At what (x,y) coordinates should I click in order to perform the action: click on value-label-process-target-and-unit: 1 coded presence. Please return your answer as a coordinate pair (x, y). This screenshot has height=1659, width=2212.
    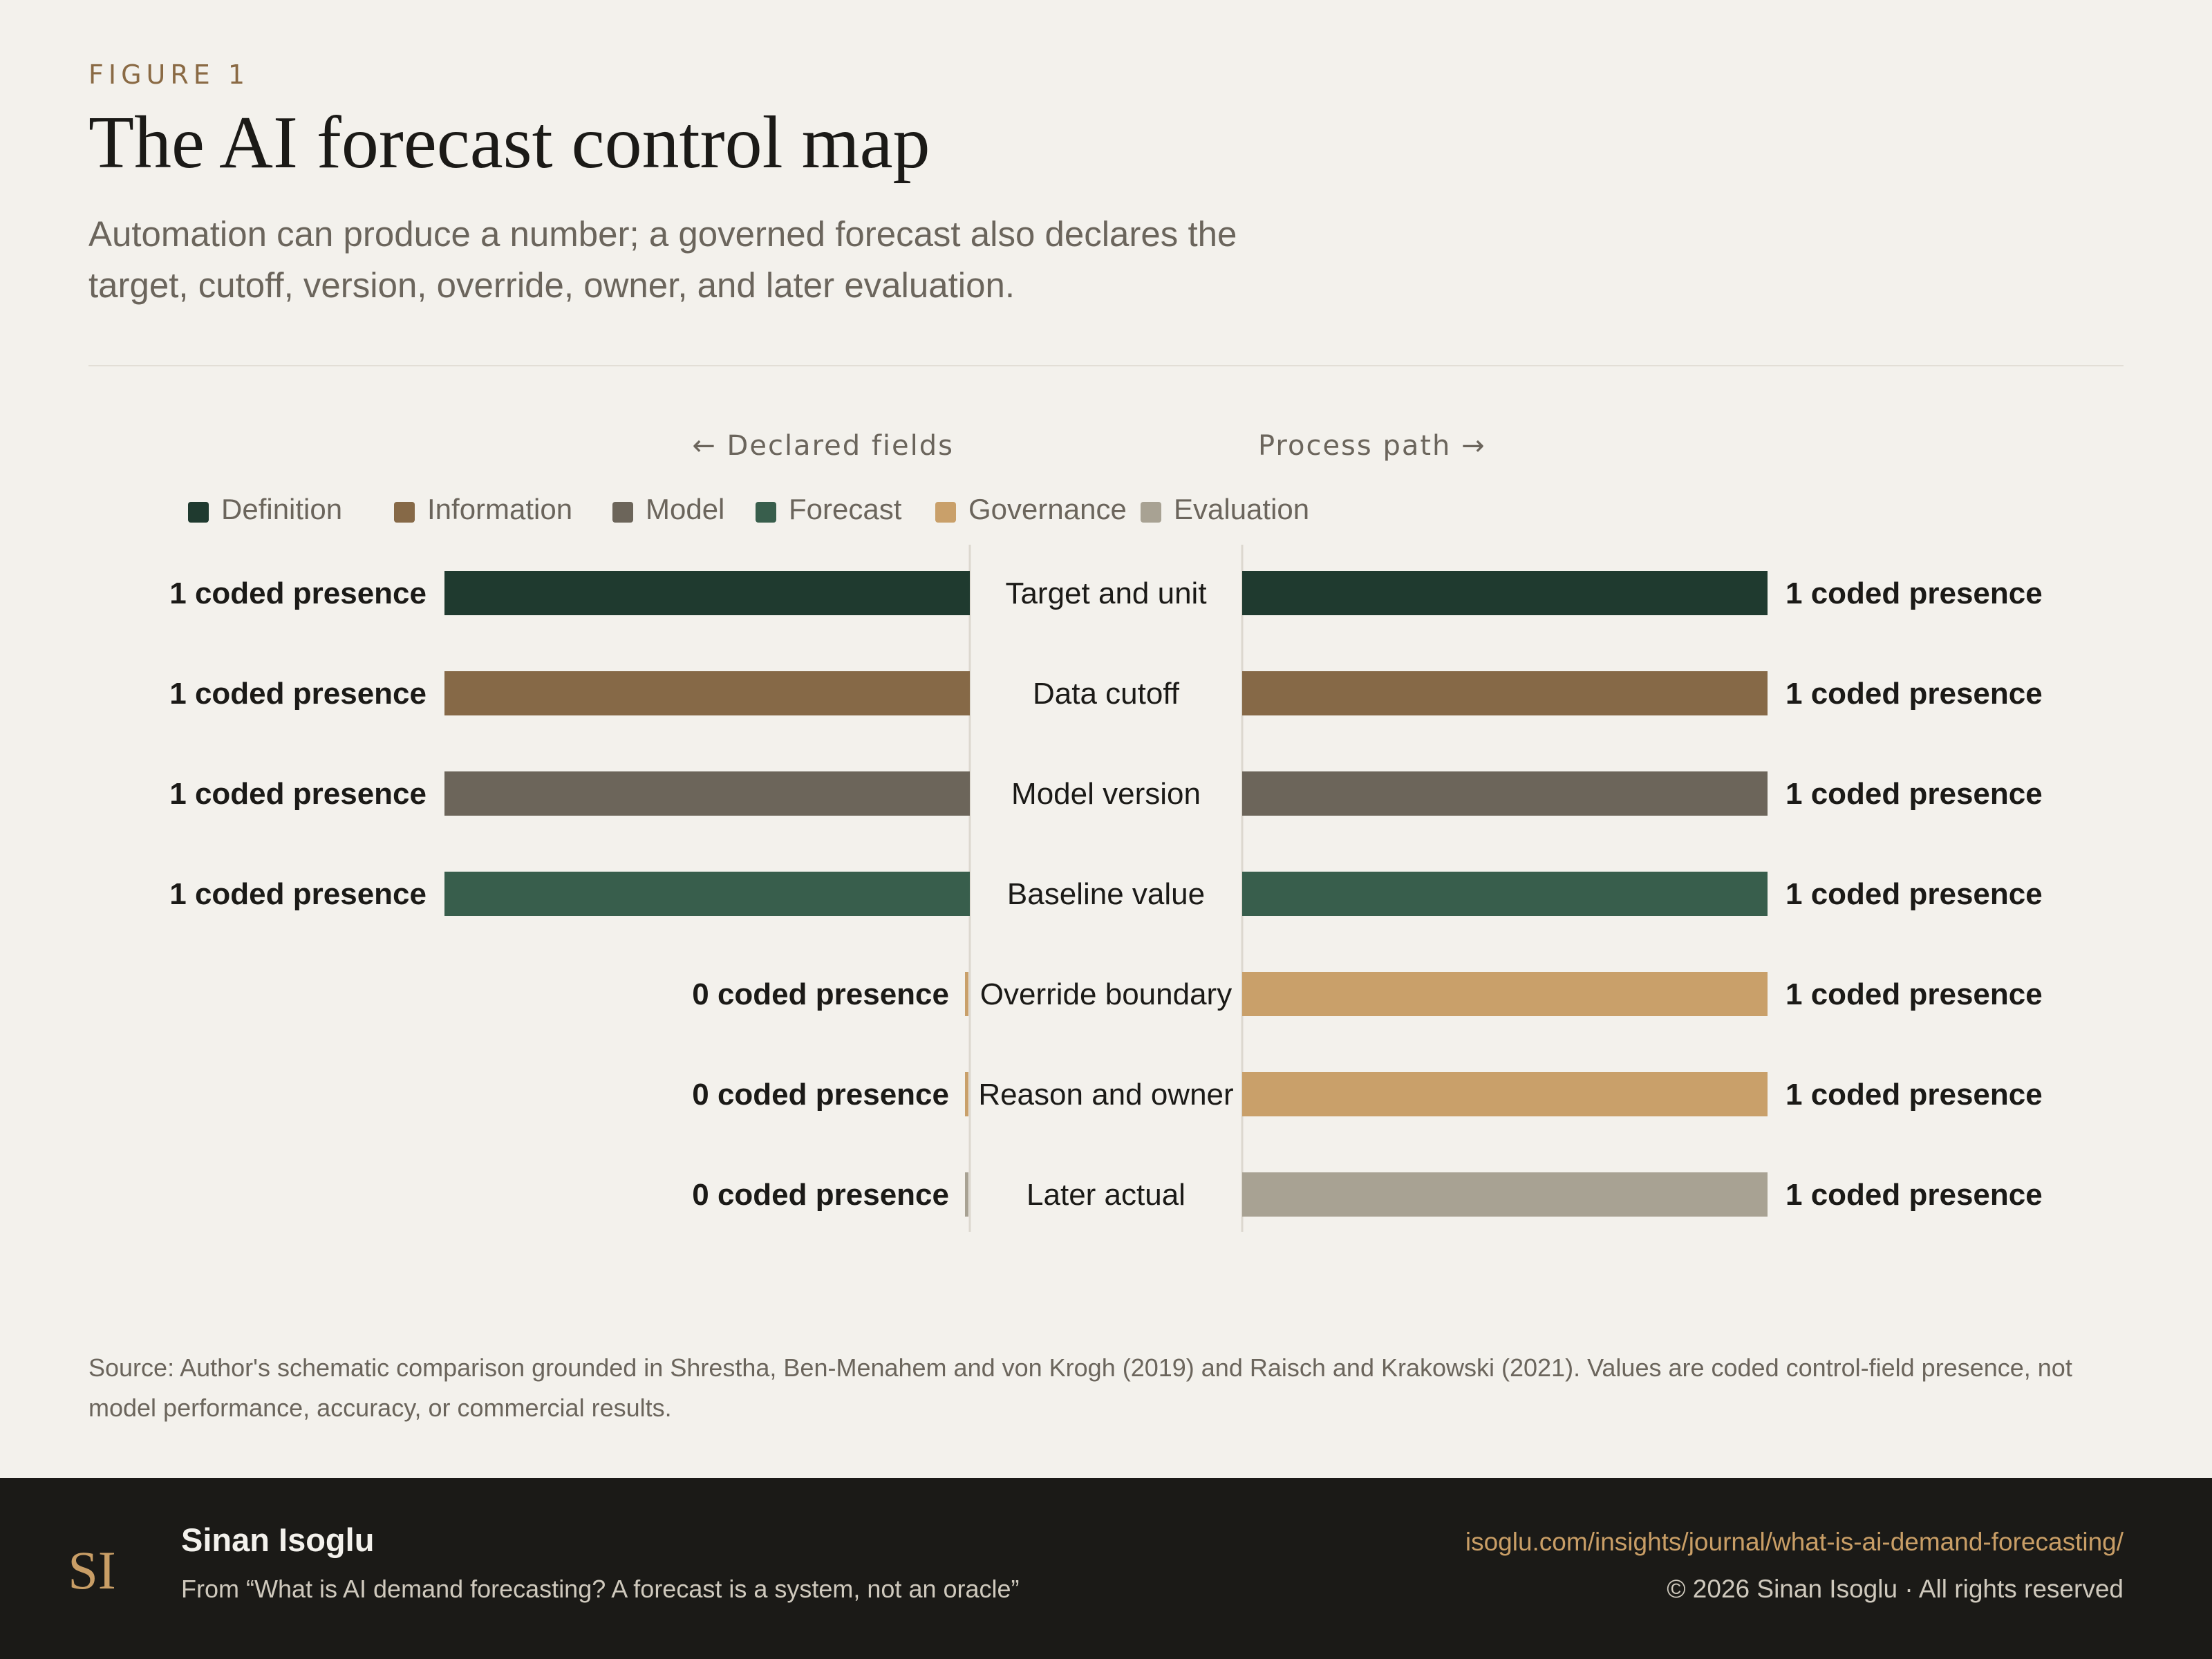
    Looking at the image, I should click on (1914, 593).